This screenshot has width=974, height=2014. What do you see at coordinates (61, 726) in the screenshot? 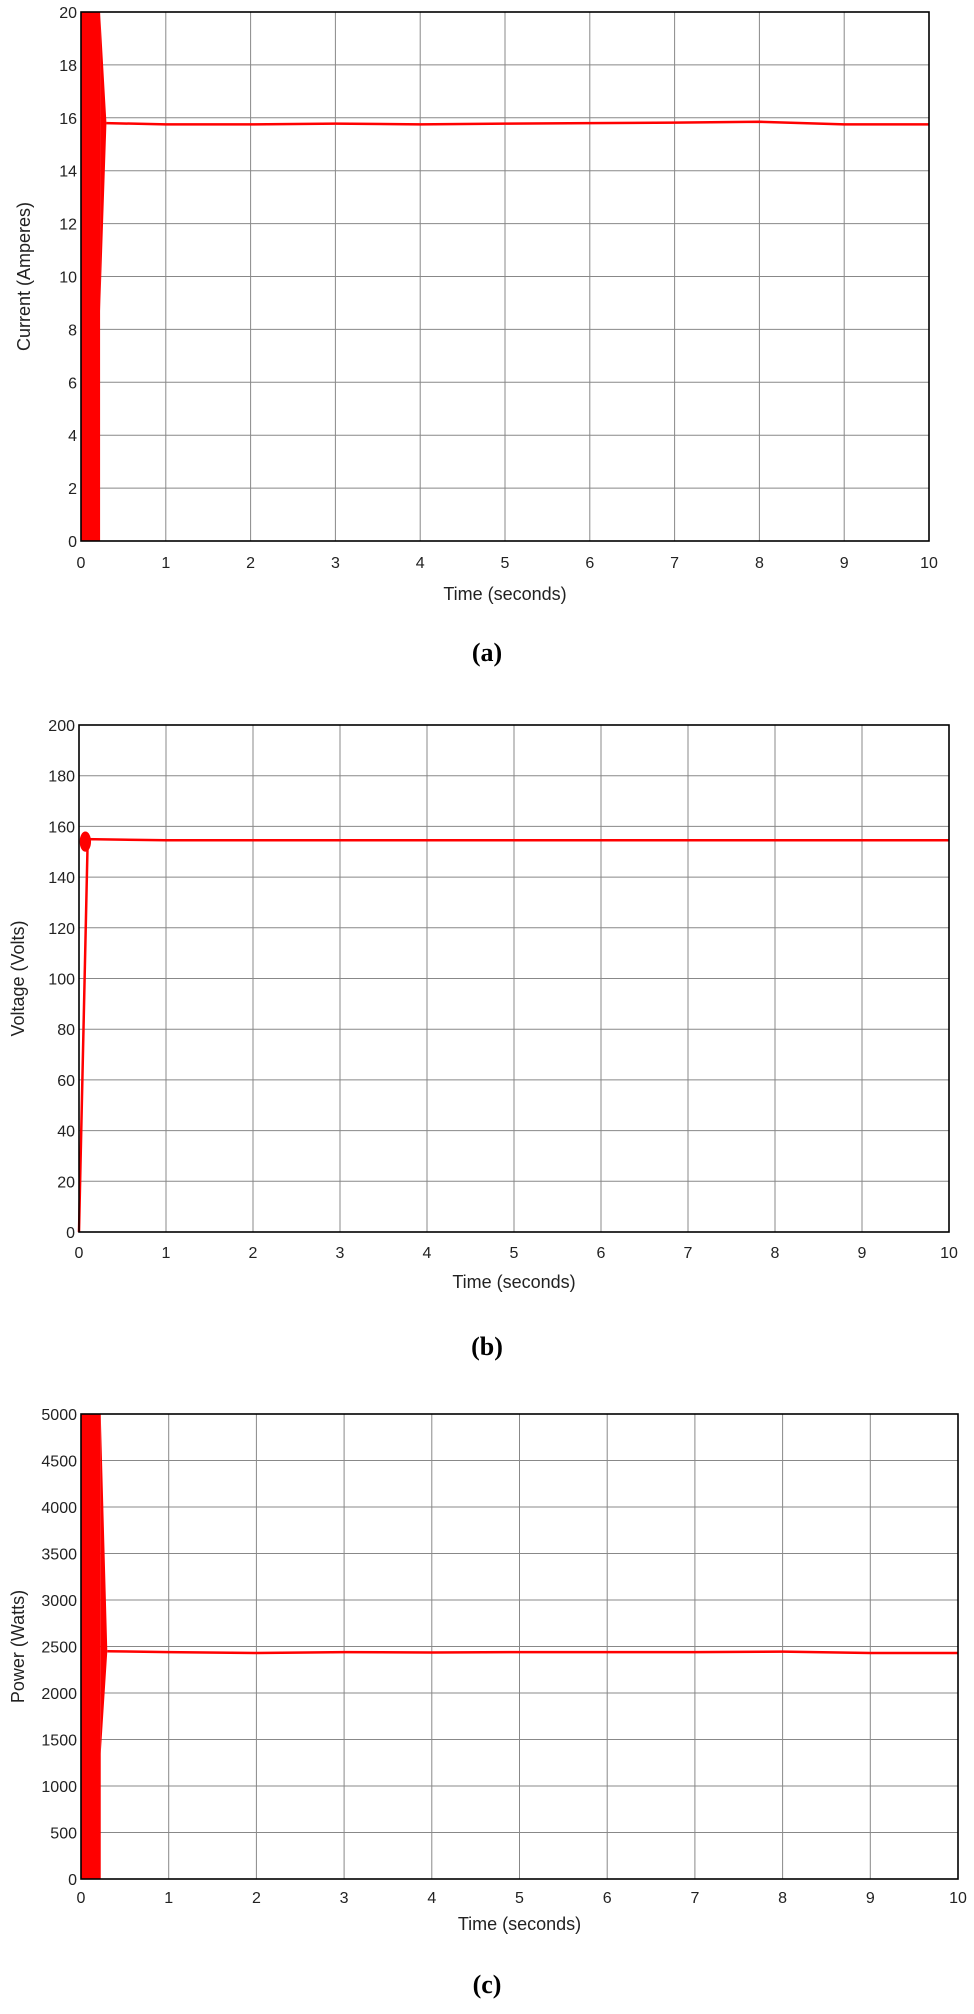
I see `y-tick-label: 200` at bounding box center [61, 726].